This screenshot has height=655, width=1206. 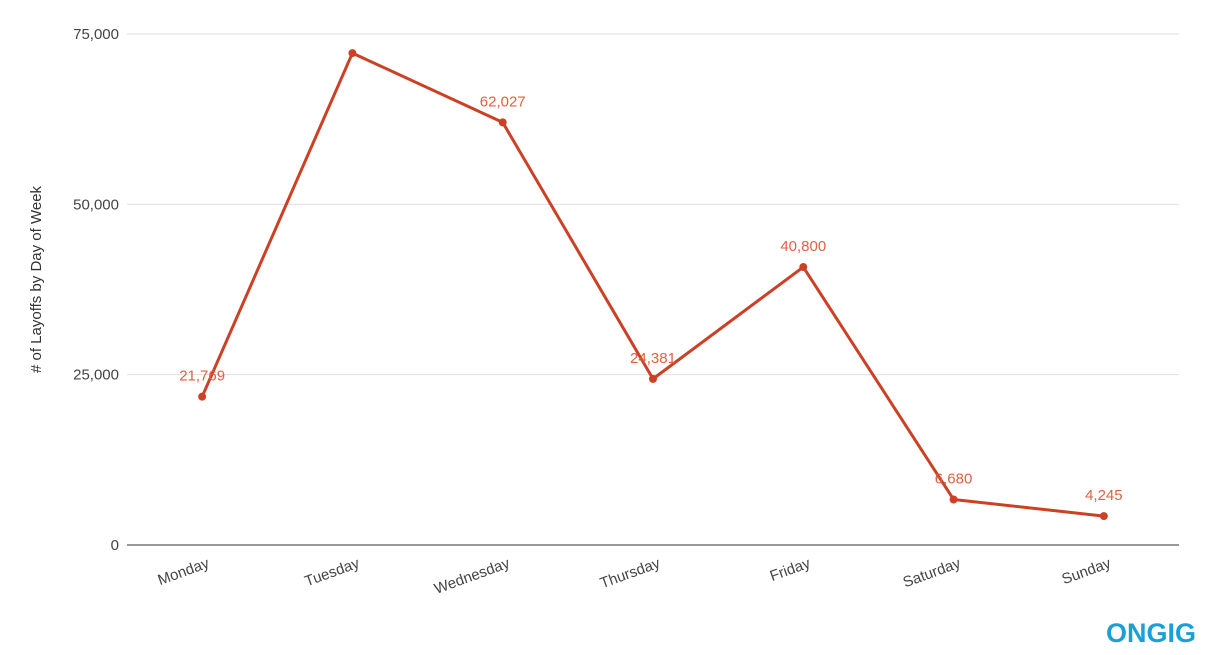 What do you see at coordinates (202, 376) in the screenshot?
I see `data-label: 21,769` at bounding box center [202, 376].